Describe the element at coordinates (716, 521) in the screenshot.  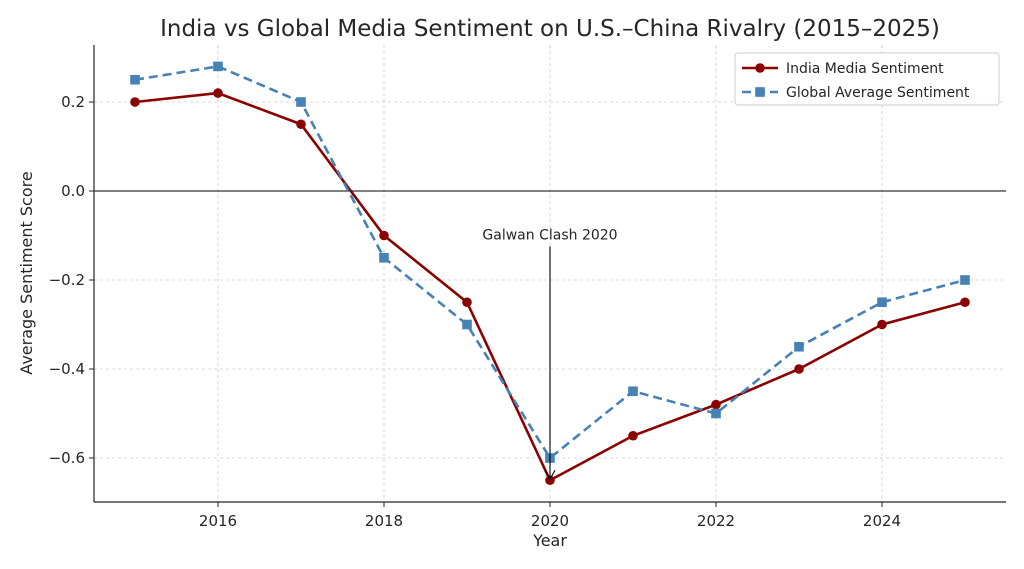
I see `x-tick-label: 2022` at that location.